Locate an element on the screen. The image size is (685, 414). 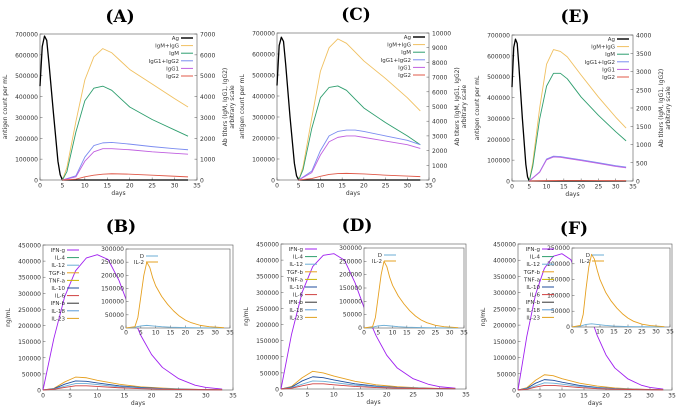
y2-tick-label: 2500 is located at coordinates (643, 90).